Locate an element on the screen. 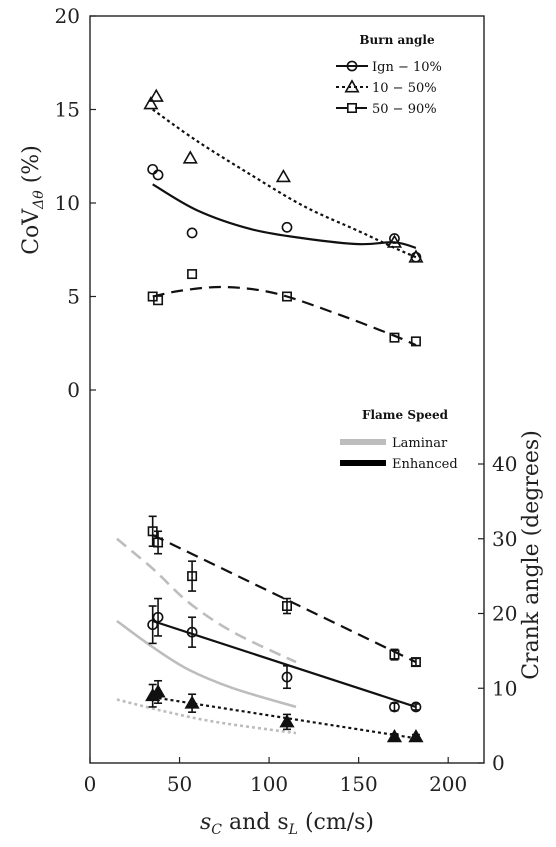  x-tick-label-4: 150 is located at coordinates (359, 784).